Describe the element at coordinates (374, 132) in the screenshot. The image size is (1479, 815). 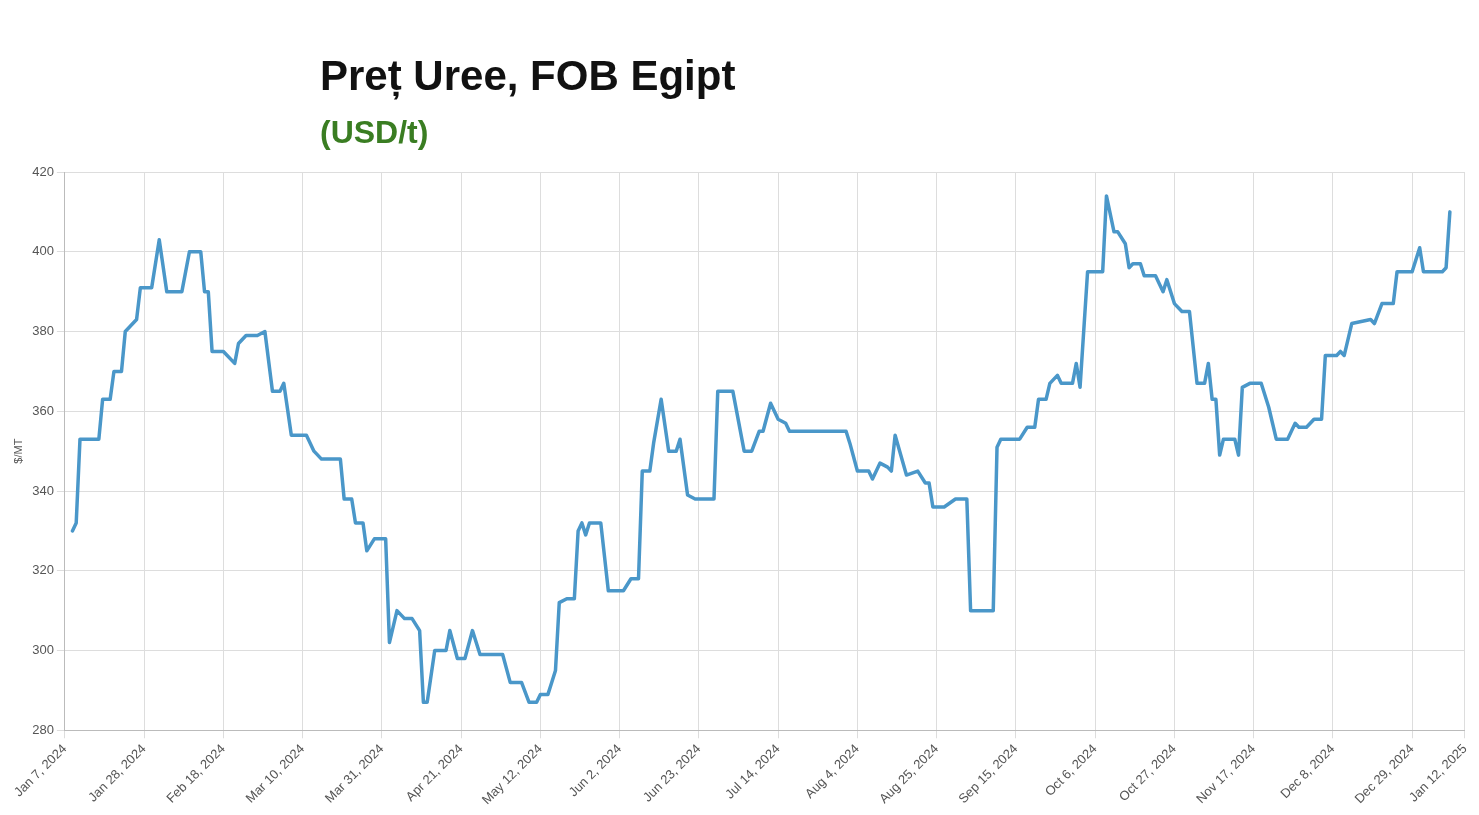
I see `chart-subtitle: (USD/t)` at that location.